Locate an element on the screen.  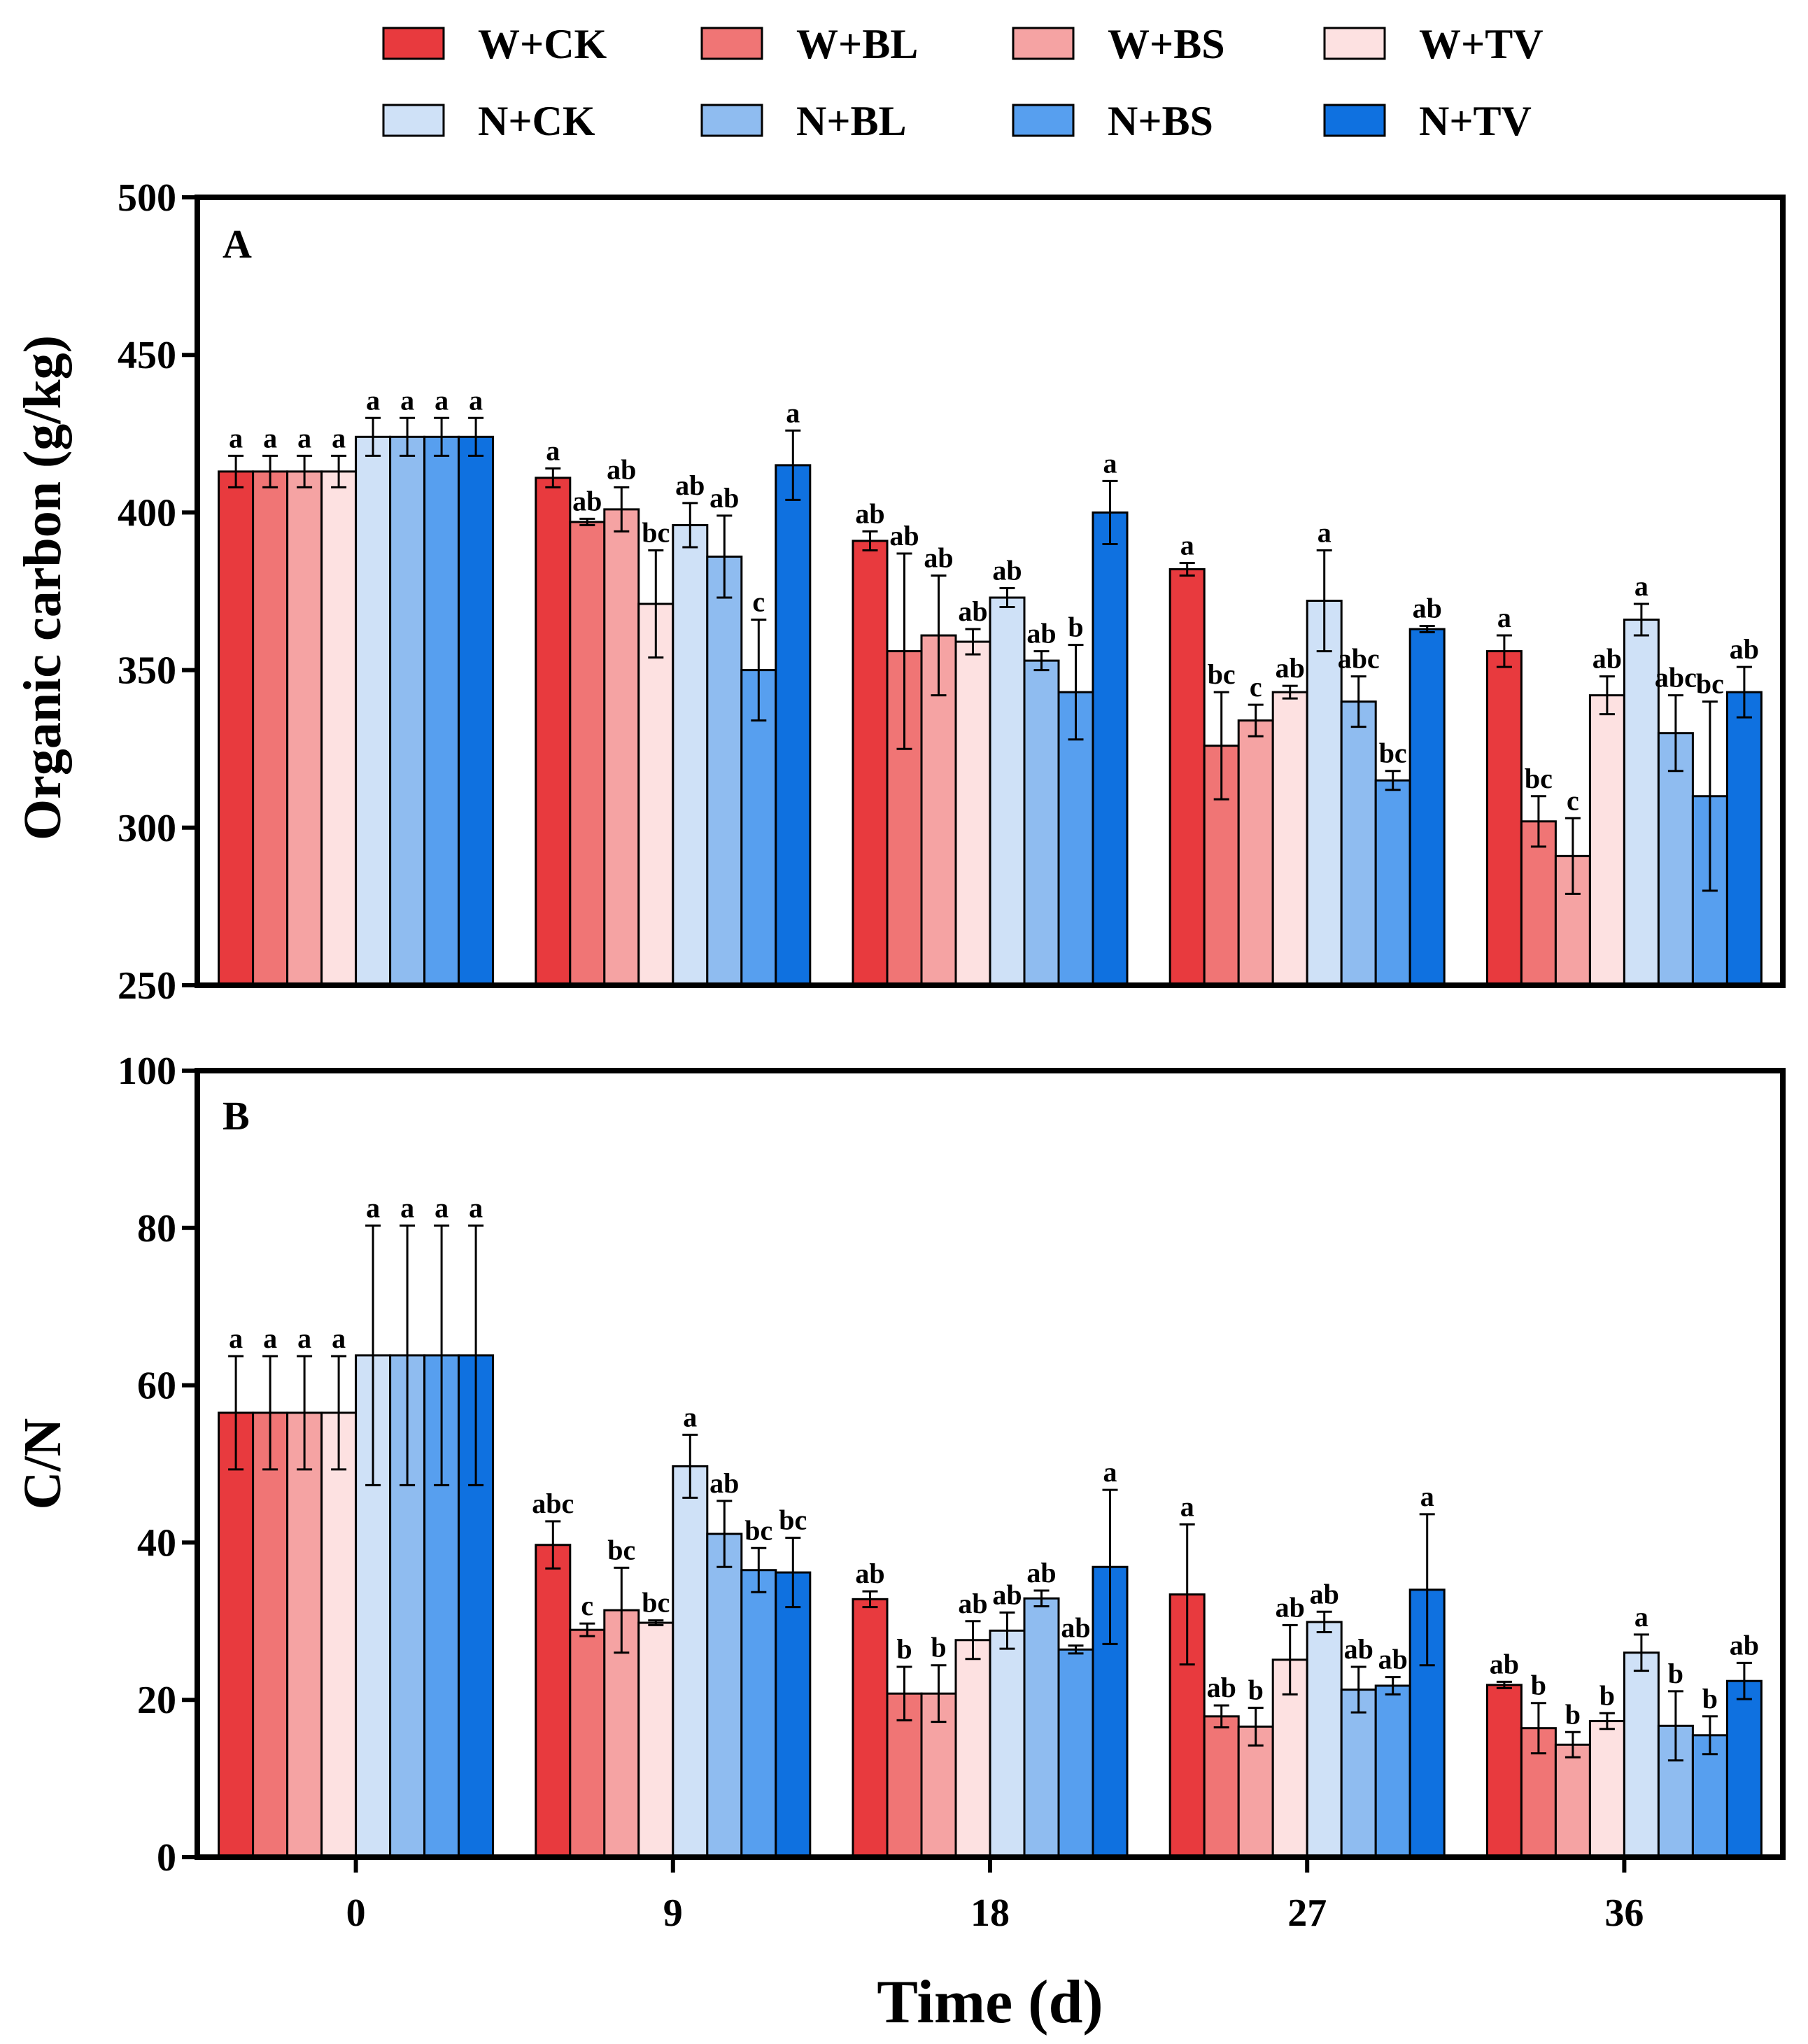
x-tick-label: 9 is located at coordinates (673, 1913).